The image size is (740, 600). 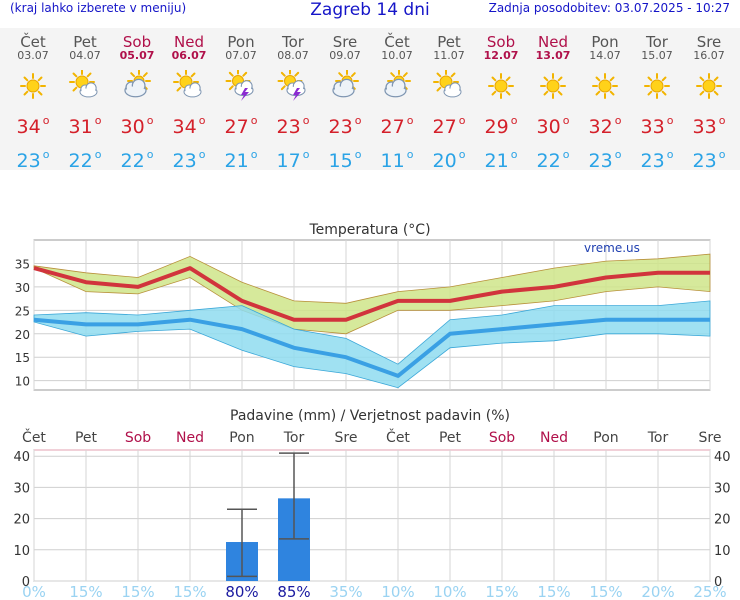 What do you see at coordinates (605, 55) in the screenshot?
I see `day-date: 14.07` at bounding box center [605, 55].